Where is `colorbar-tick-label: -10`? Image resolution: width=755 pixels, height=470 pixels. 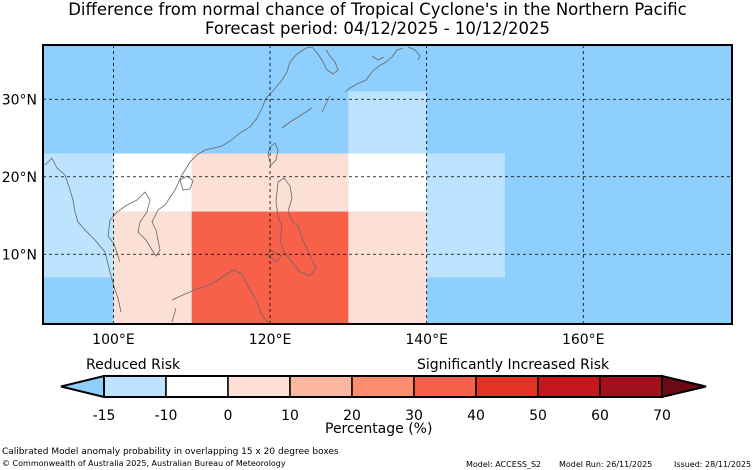
colorbar-tick-label: -10 is located at coordinates (166, 416).